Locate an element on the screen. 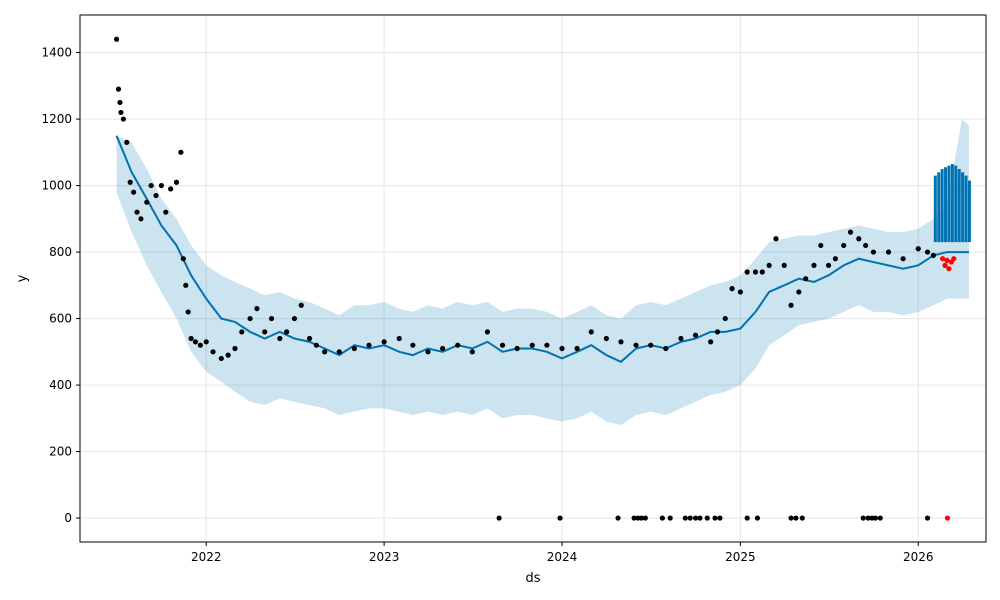 The width and height of the screenshot is (1000, 600). x-tick-label: 2023 is located at coordinates (384, 557).